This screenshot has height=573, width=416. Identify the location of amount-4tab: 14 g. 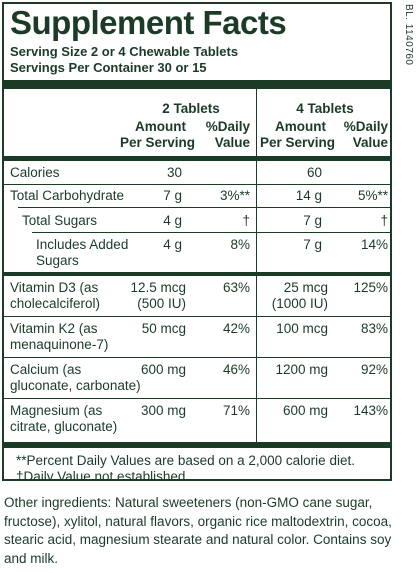
(308, 195).